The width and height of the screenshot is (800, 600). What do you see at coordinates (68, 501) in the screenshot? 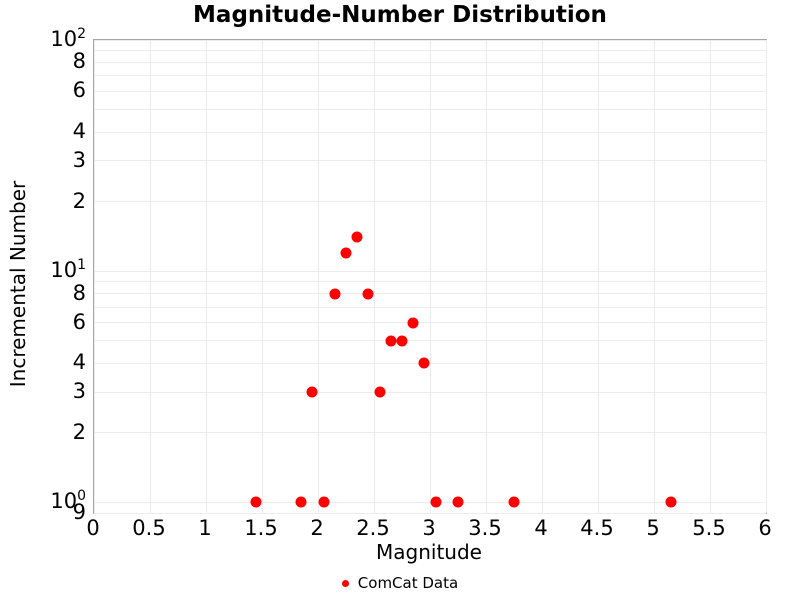
I see `y-tick-label-major: 10⁰` at bounding box center [68, 501].